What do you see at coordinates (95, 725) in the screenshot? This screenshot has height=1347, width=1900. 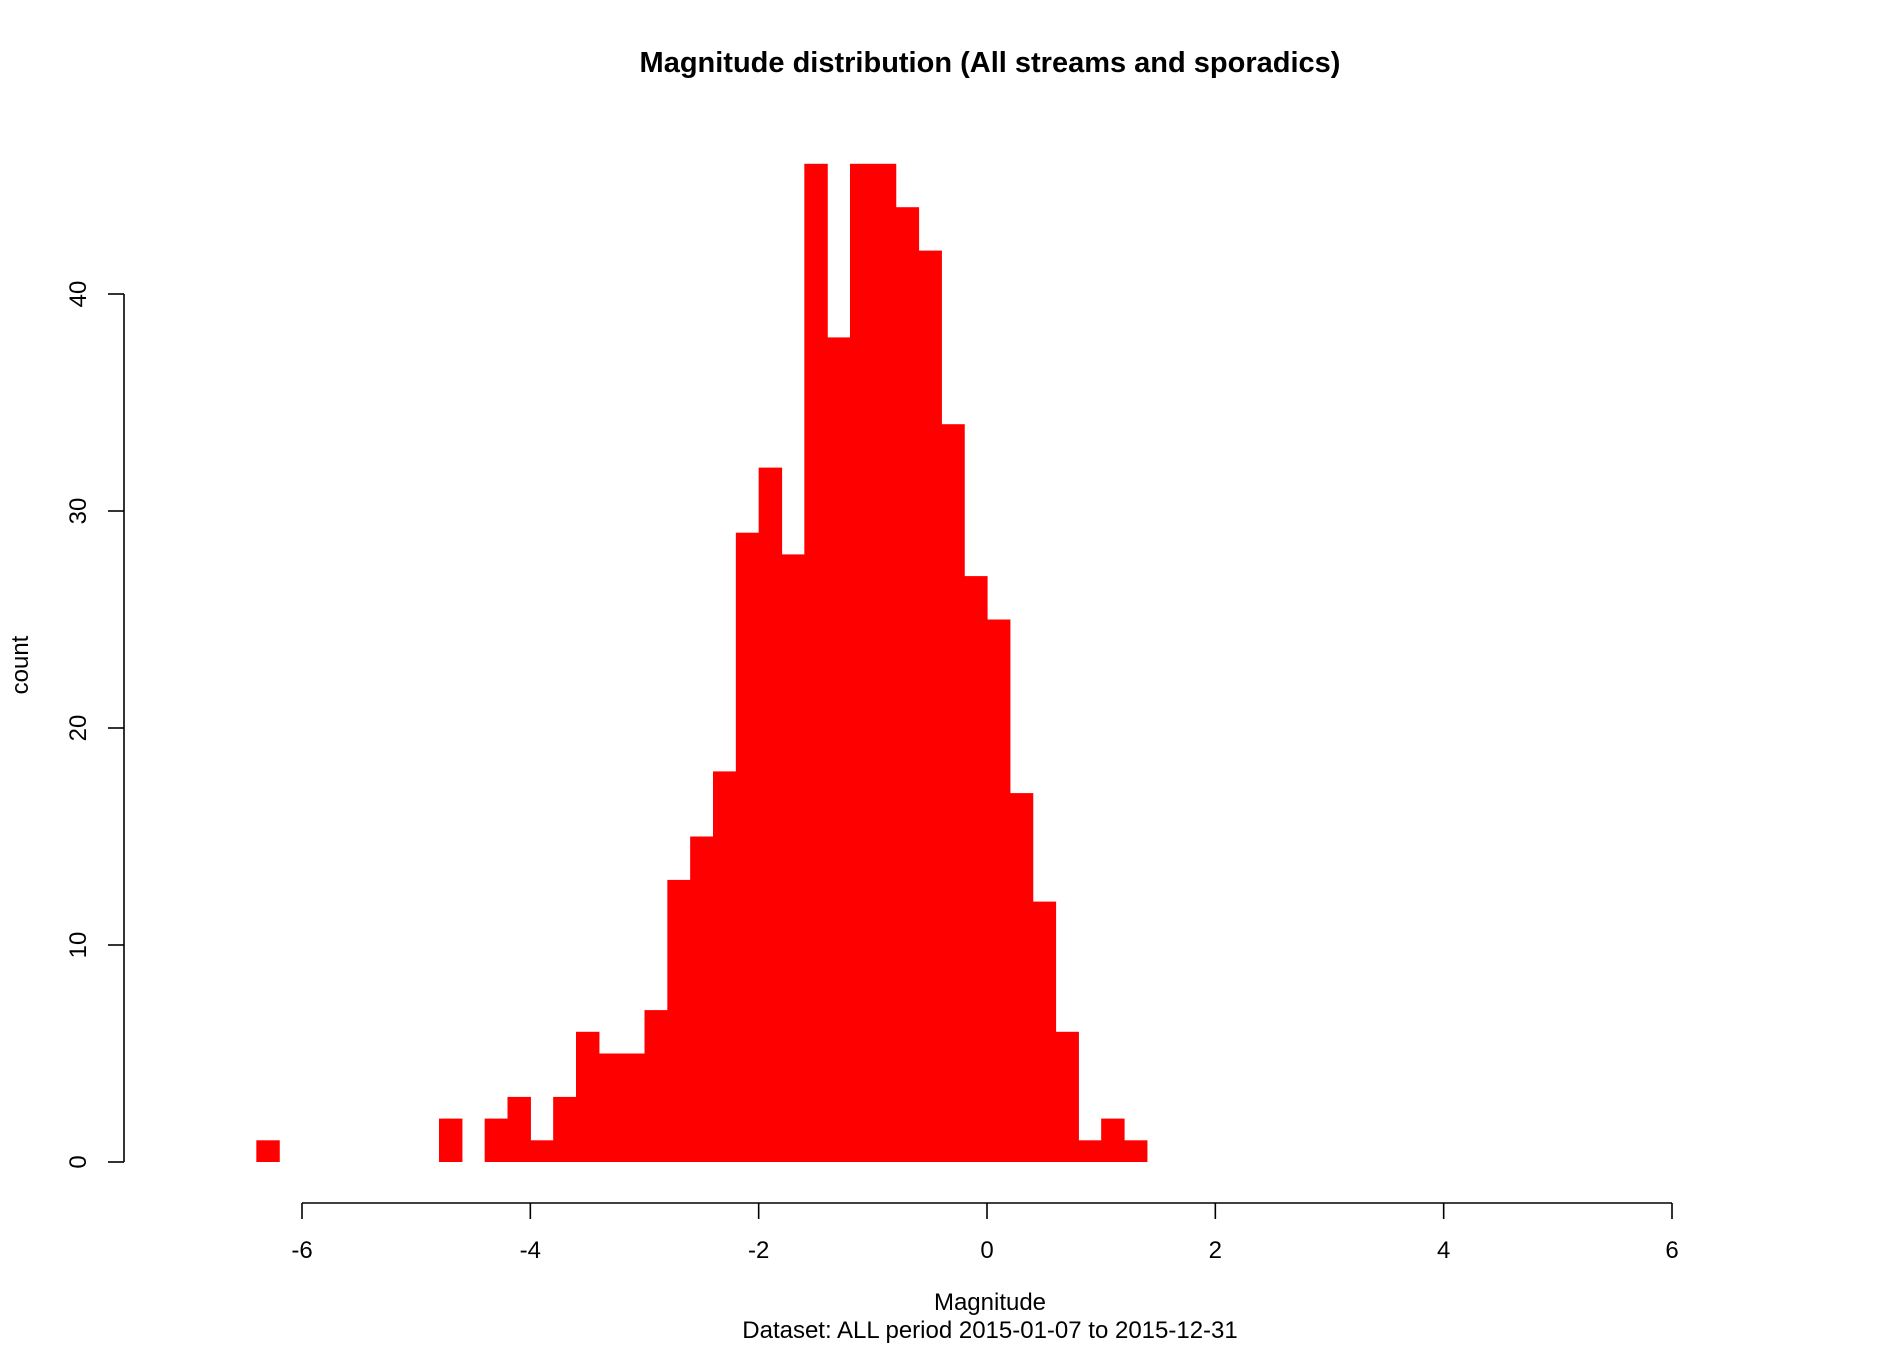 I see `y-axis: 0 10 20 30 40` at bounding box center [95, 725].